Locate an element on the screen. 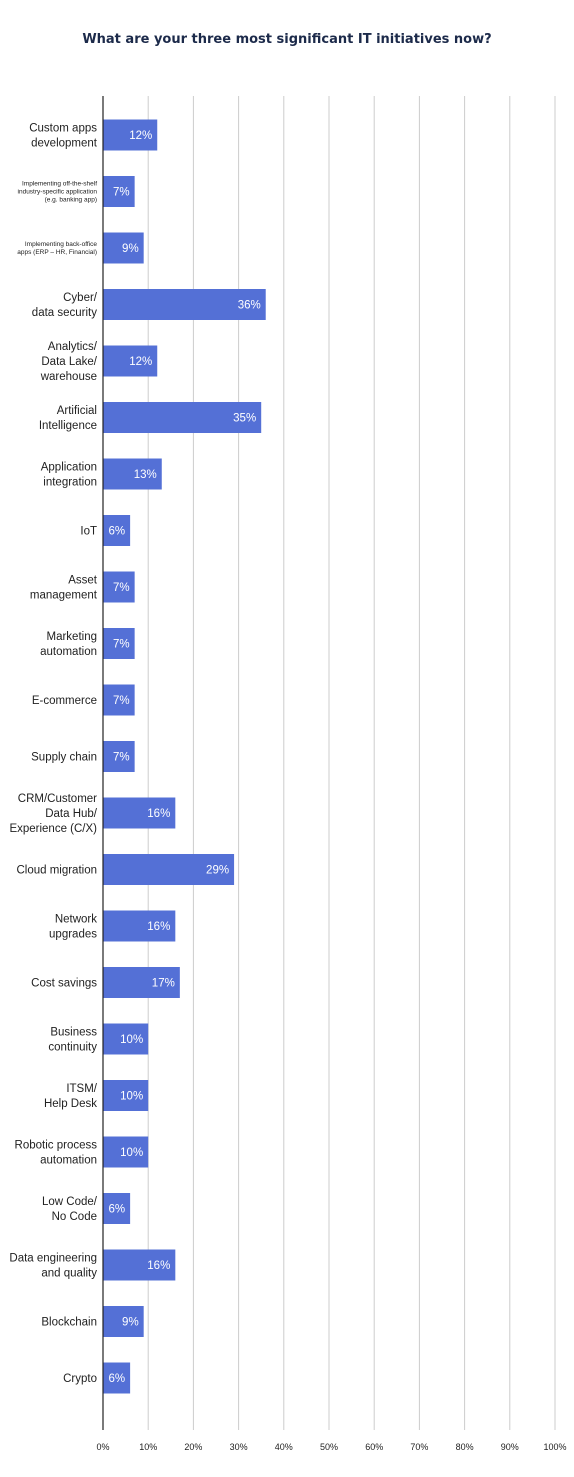 The height and width of the screenshot is (1477, 574). category-label-line: development is located at coordinates (64, 144).